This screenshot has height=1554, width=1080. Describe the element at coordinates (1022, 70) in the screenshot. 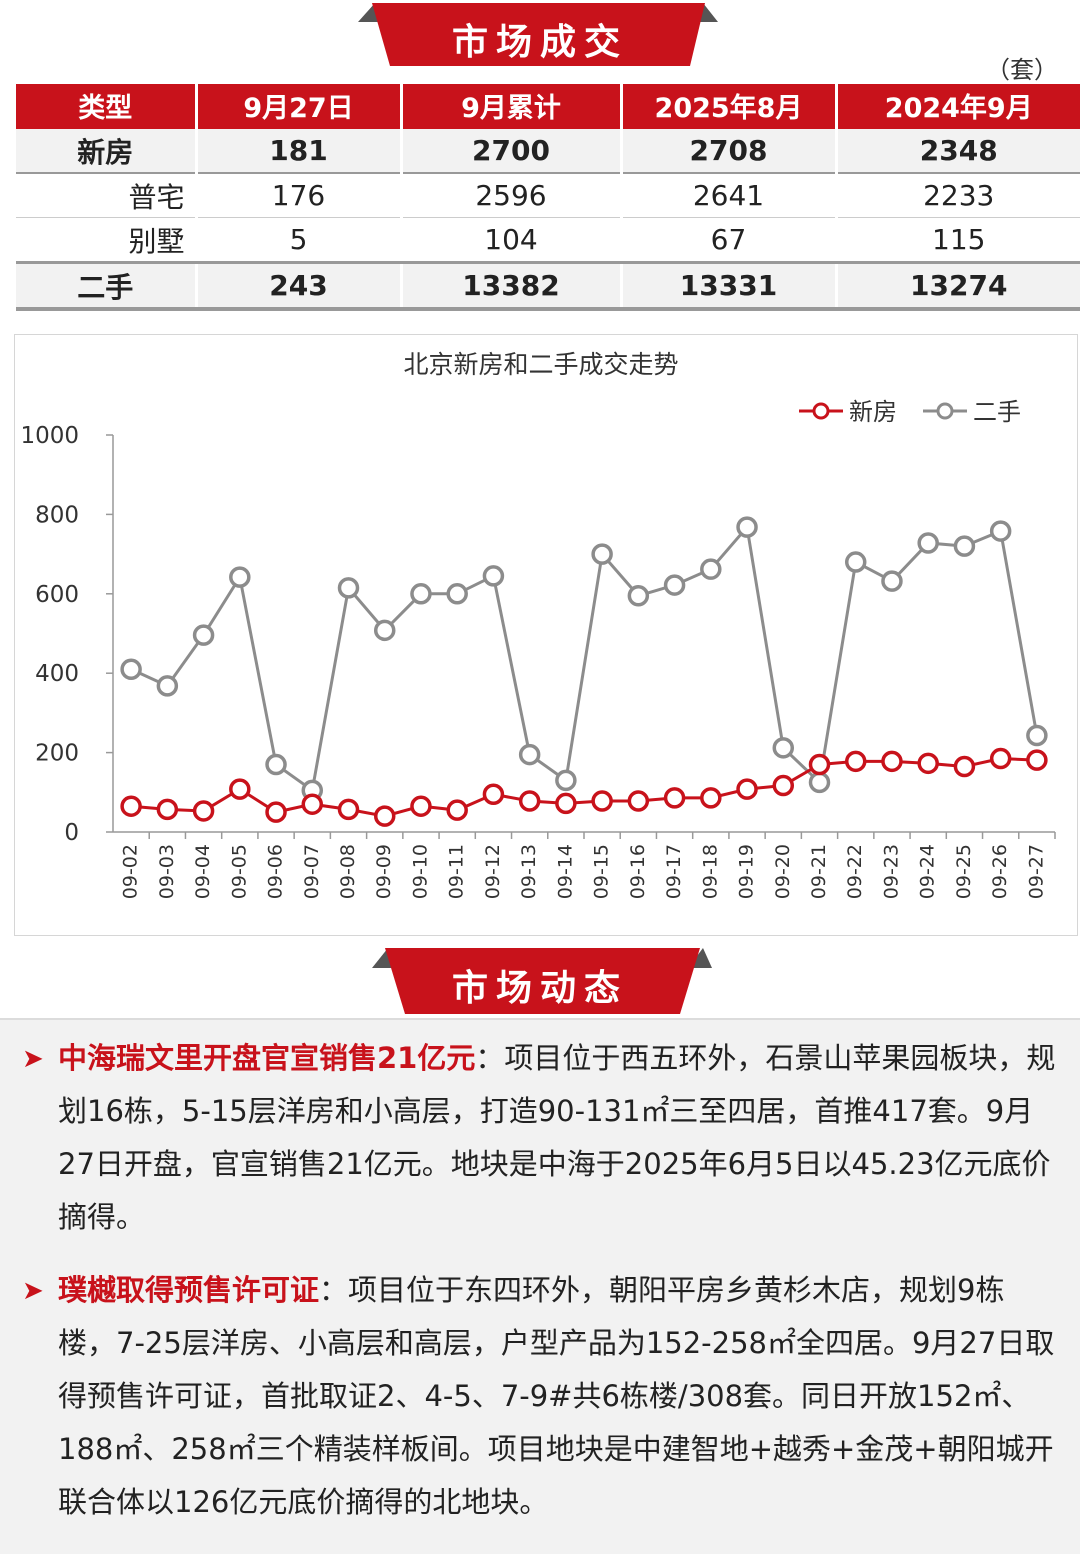

I see `unit-label: （套）` at that location.